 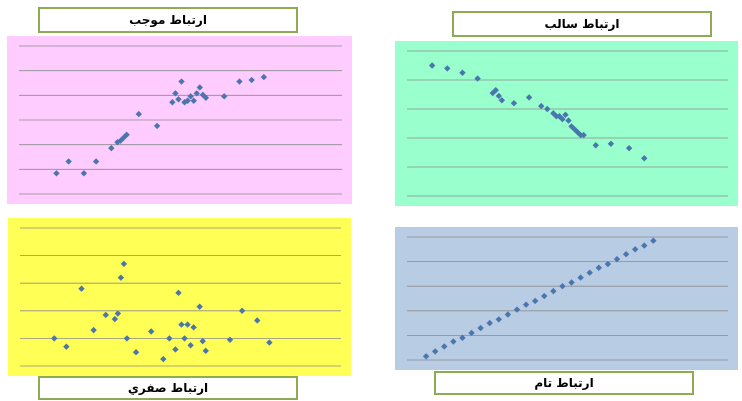 What do you see at coordinates (168, 20) in the screenshot?
I see `positive-correlation-title: ارتباط موجب` at bounding box center [168, 20].